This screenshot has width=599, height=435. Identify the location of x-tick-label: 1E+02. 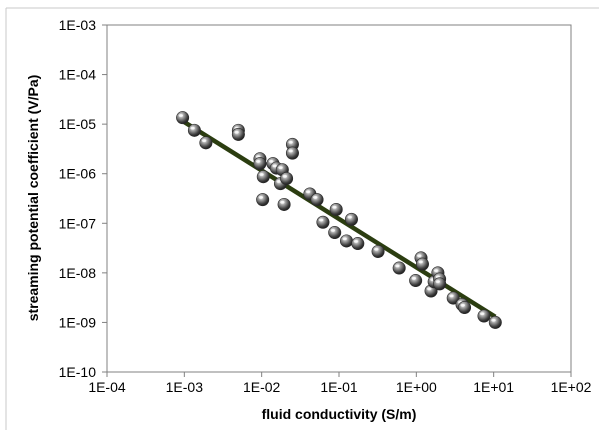
(571, 387).